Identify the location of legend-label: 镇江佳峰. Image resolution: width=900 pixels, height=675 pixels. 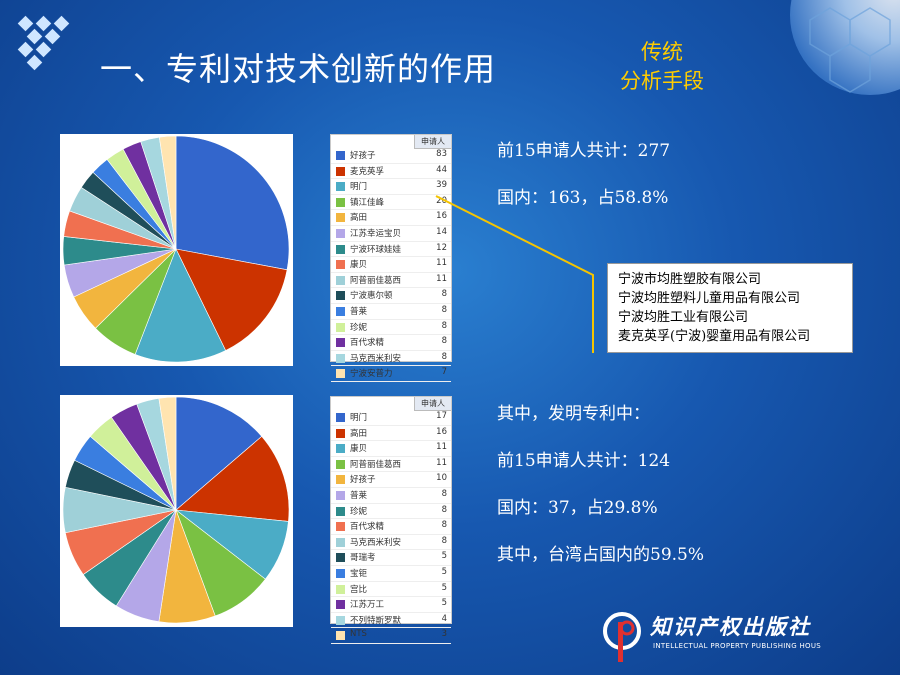
(367, 202).